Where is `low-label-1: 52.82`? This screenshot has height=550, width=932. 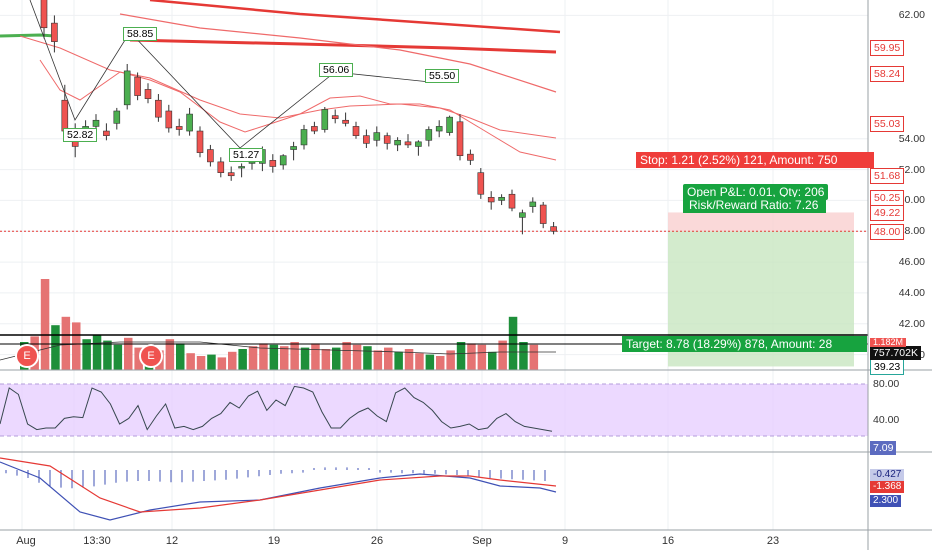
low-label-1: 52.82 is located at coordinates (80, 135).